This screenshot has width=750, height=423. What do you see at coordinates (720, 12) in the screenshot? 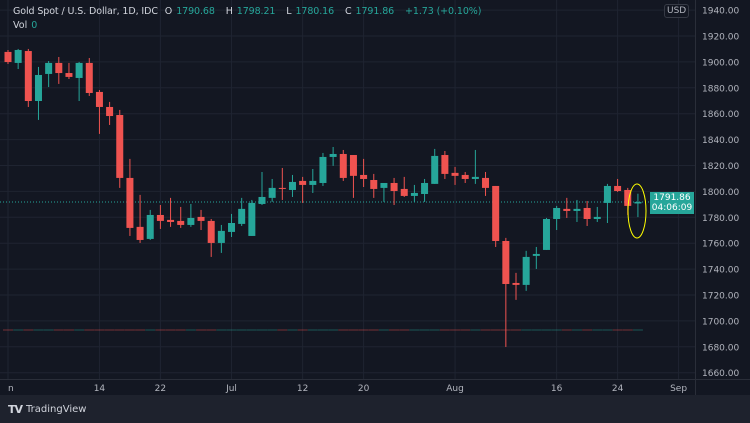
I see `price-tick-label: 1940.00` at bounding box center [720, 12].